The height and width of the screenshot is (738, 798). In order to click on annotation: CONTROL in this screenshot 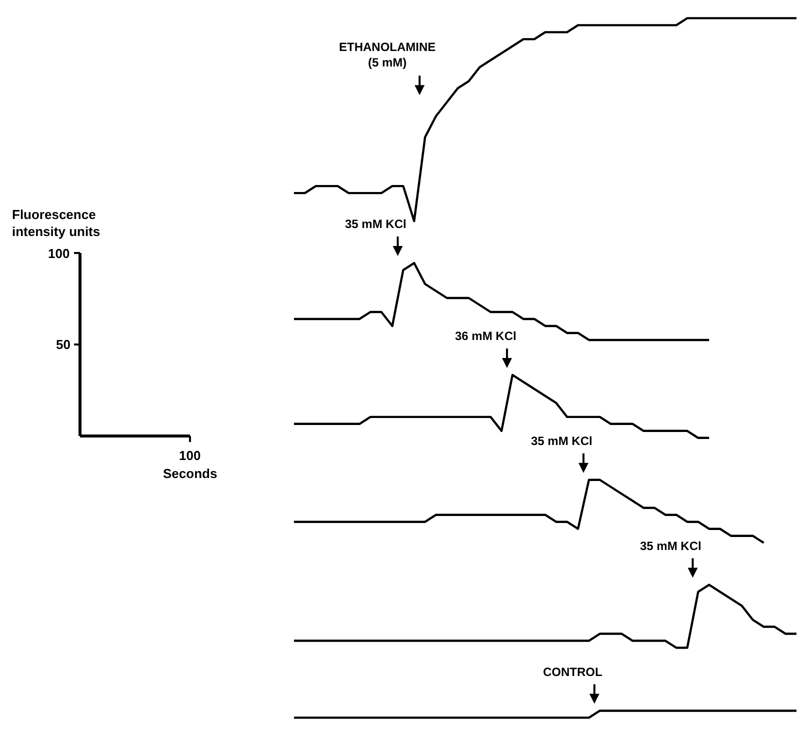, I will do `click(572, 672)`.